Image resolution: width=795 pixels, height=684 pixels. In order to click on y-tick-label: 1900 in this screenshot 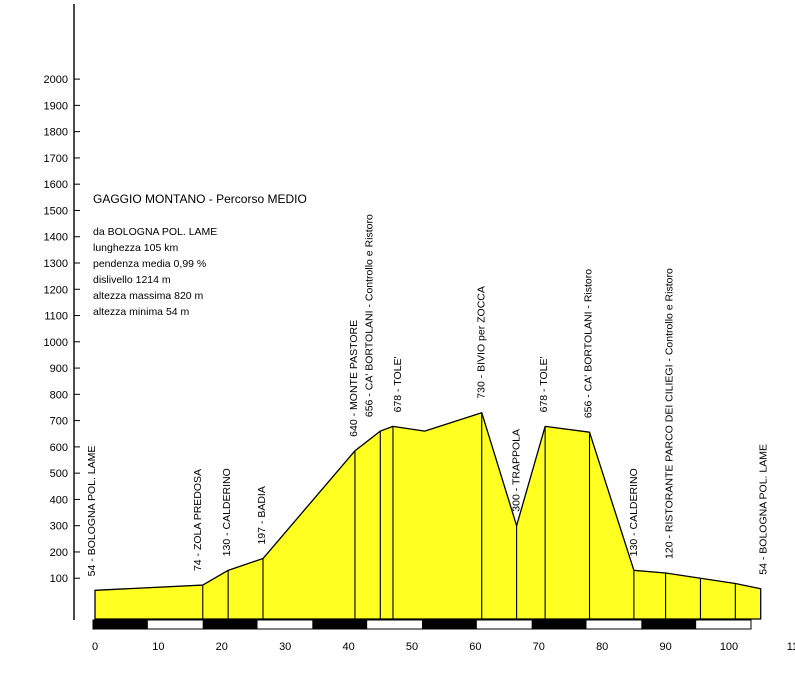, I will do `click(56, 106)`.